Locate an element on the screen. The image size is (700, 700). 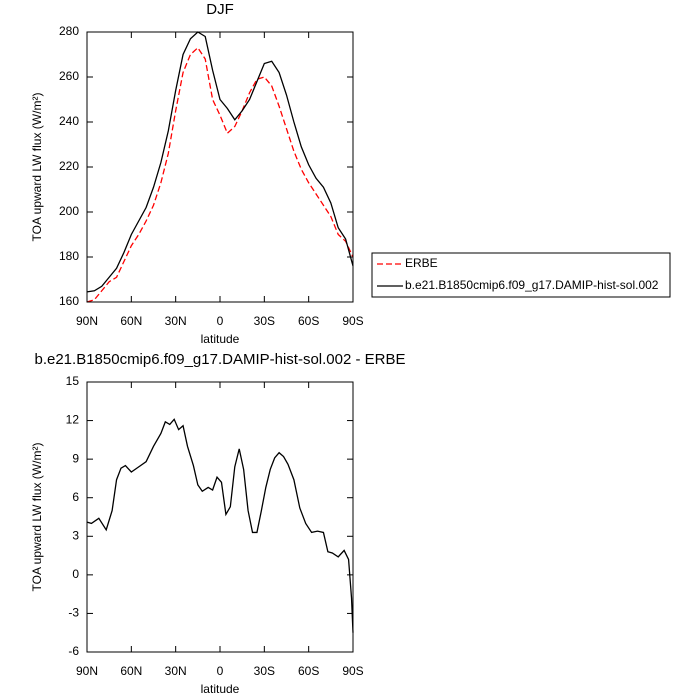
y-tick-label: -6 is located at coordinates (73, 651).